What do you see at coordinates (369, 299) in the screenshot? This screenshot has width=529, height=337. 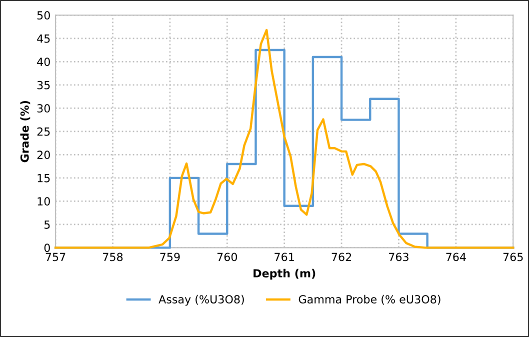 I see `legend-label: Gamma Probe (% eU3O8)` at bounding box center [369, 299].